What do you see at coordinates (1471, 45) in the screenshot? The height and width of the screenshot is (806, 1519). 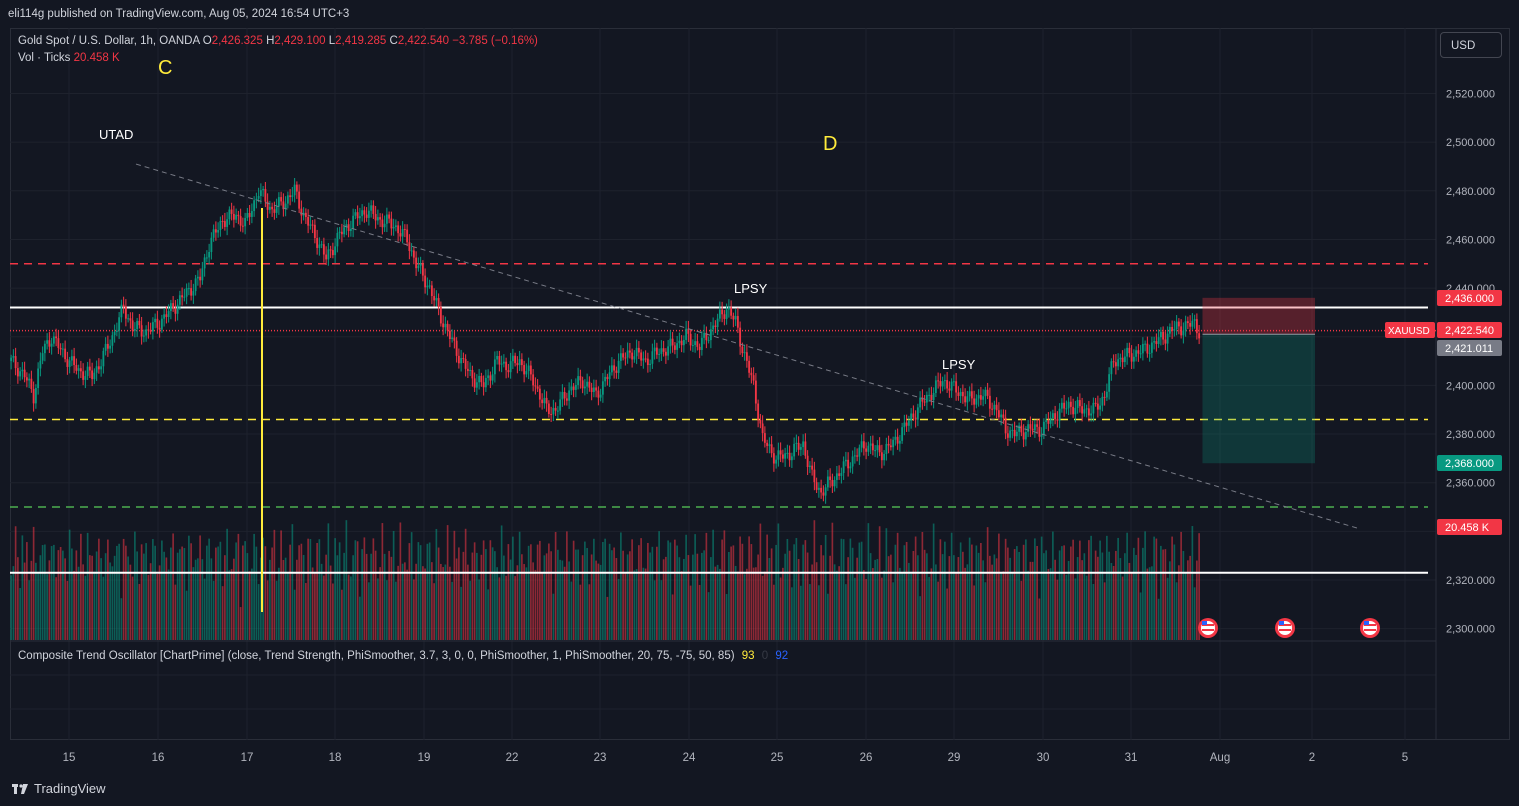 I see `currency-button: USD` at bounding box center [1471, 45].